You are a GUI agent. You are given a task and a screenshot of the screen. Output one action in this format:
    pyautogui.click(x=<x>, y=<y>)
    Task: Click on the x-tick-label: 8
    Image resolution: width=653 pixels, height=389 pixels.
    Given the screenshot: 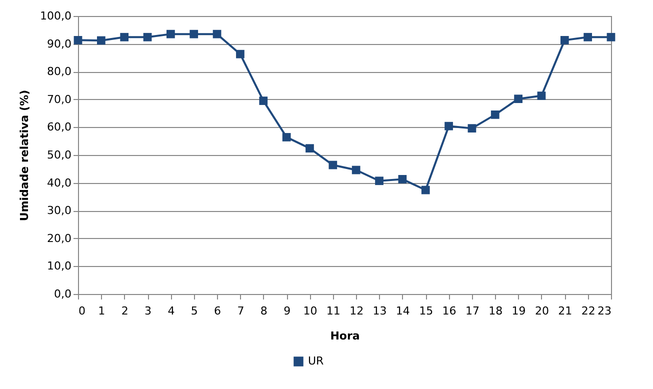 What is the action you would take?
    pyautogui.click(x=264, y=311)
    